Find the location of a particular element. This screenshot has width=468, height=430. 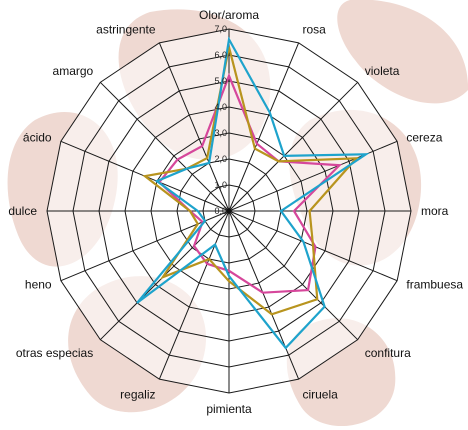

axis-label: Olor/aroma is located at coordinates (229, 15).